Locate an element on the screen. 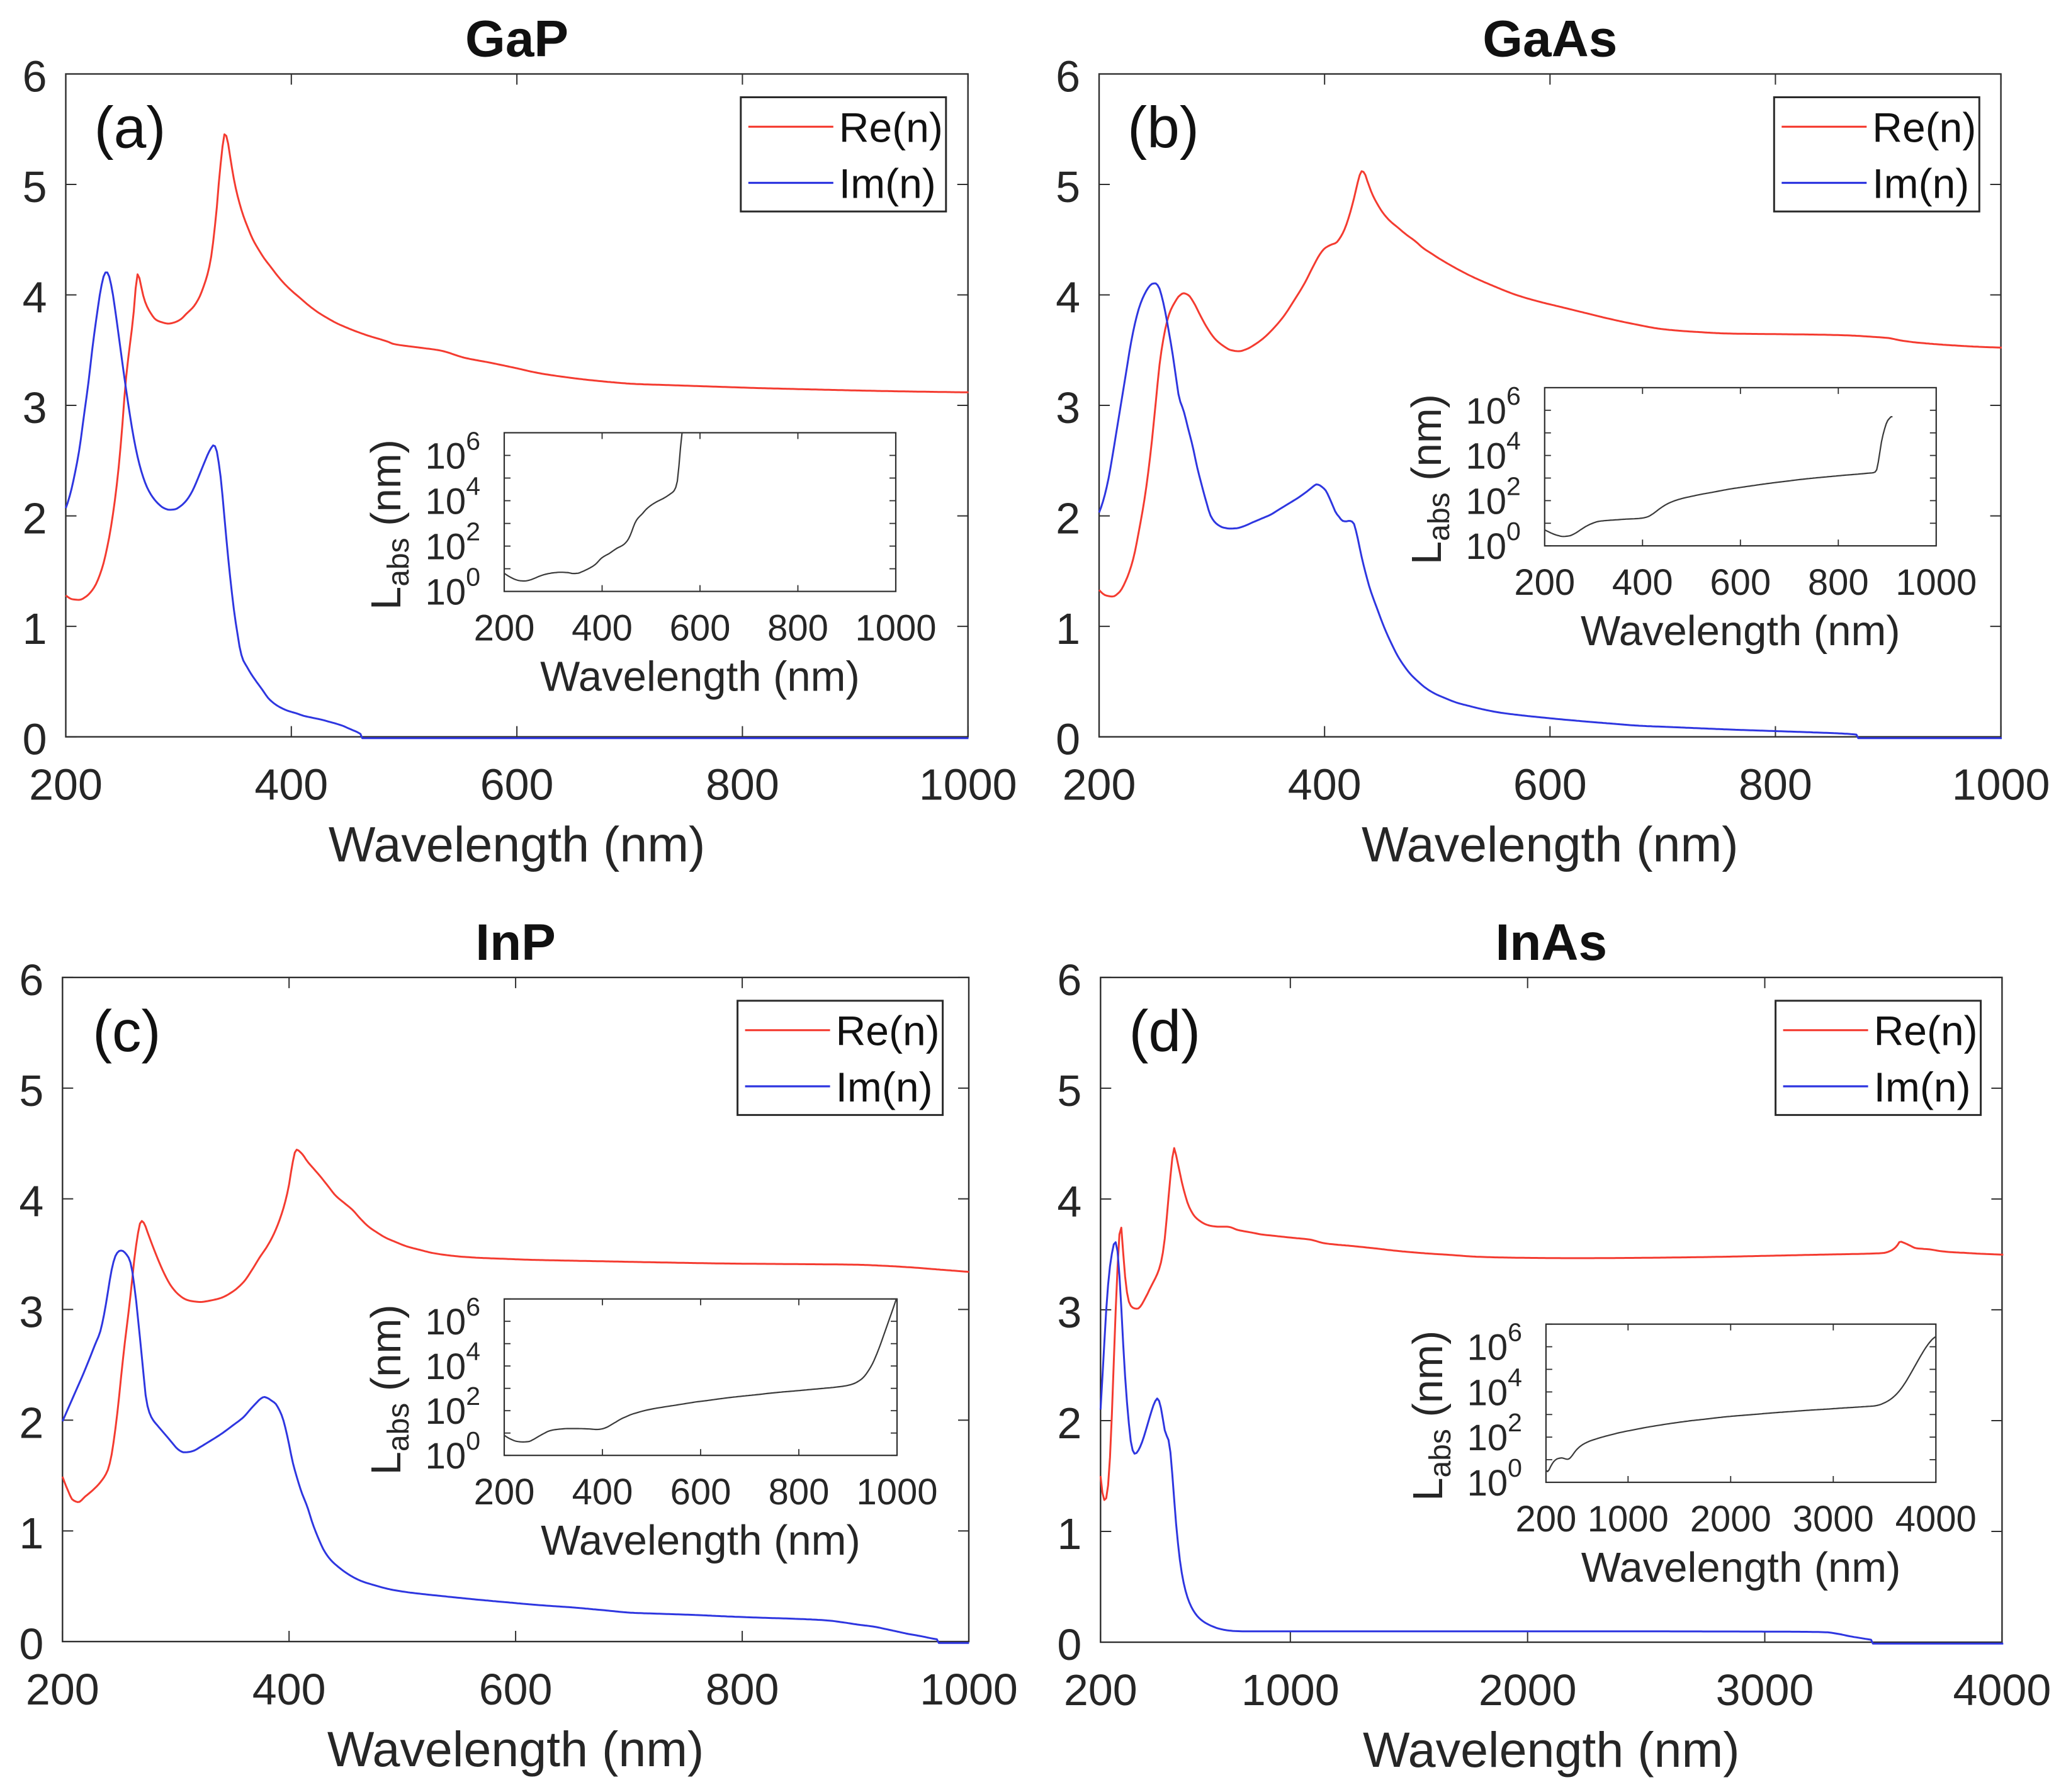 Image resolution: width=2066 pixels, height=1792 pixels. svg-text: GaP is located at coordinates (516, 39).